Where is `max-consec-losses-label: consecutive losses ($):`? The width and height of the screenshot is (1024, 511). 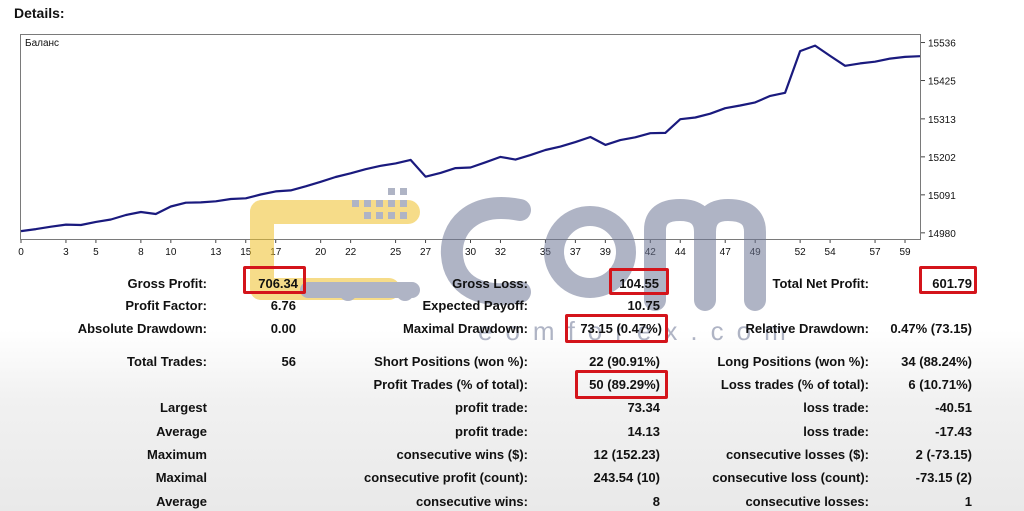
max-consec-losses-label: consecutive losses ($): is located at coordinates (797, 454).